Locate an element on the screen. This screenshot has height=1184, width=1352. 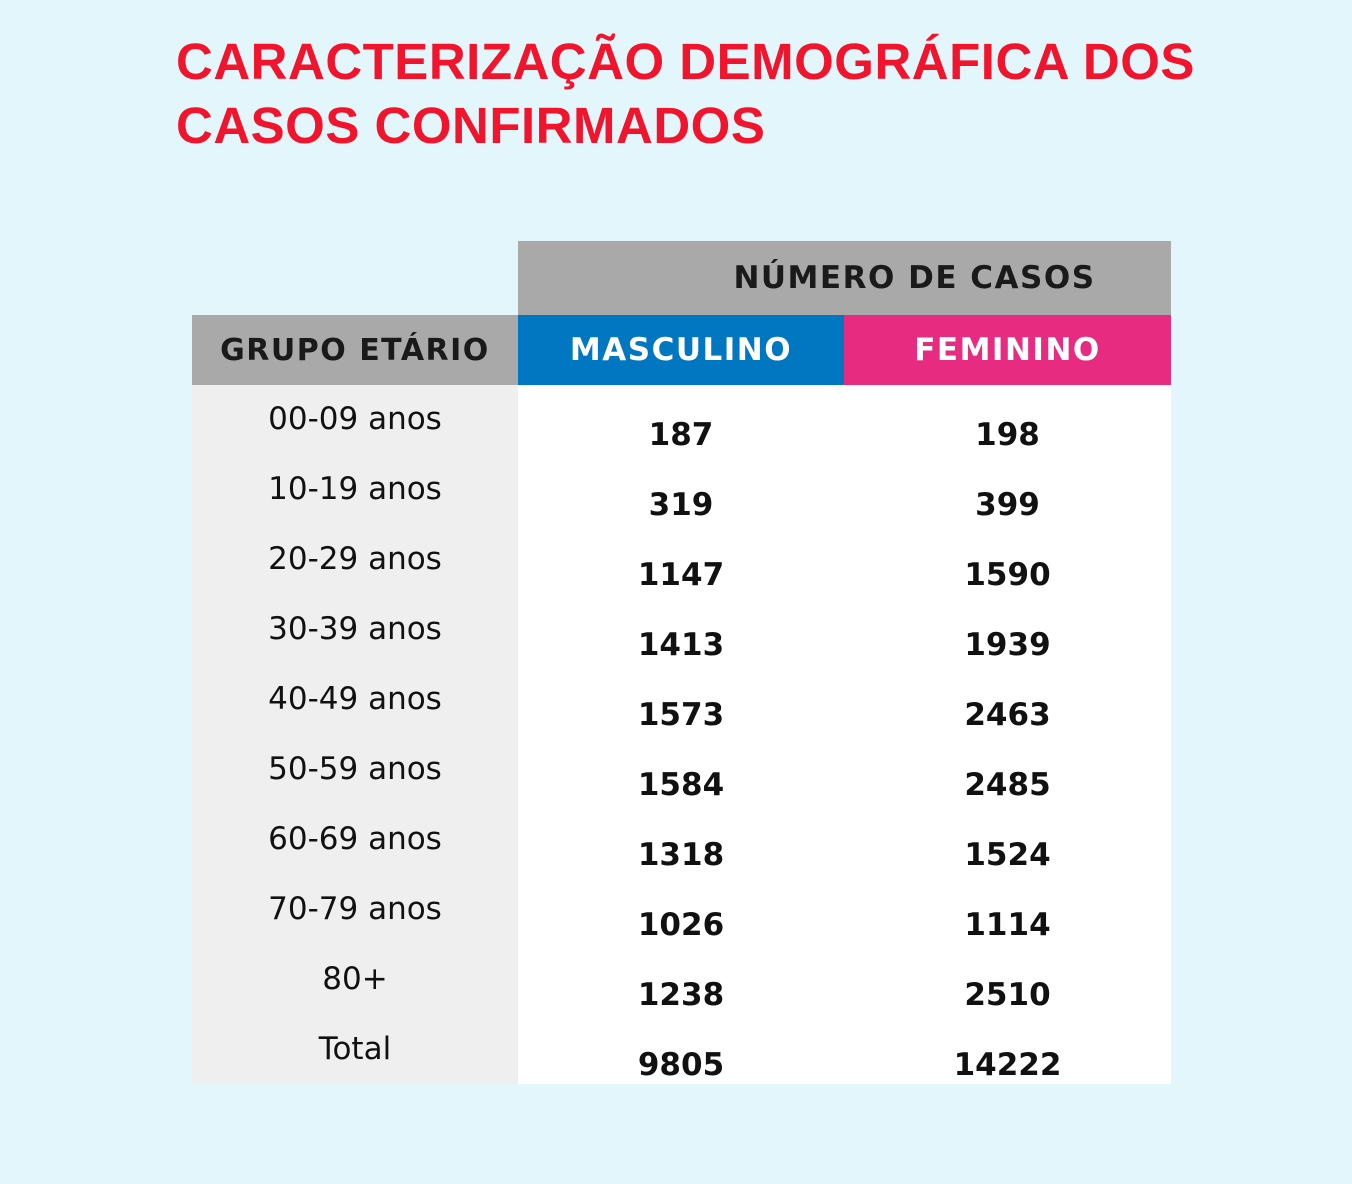
table-row: 30-39 anos 1413 1939 is located at coordinates (681, 646).